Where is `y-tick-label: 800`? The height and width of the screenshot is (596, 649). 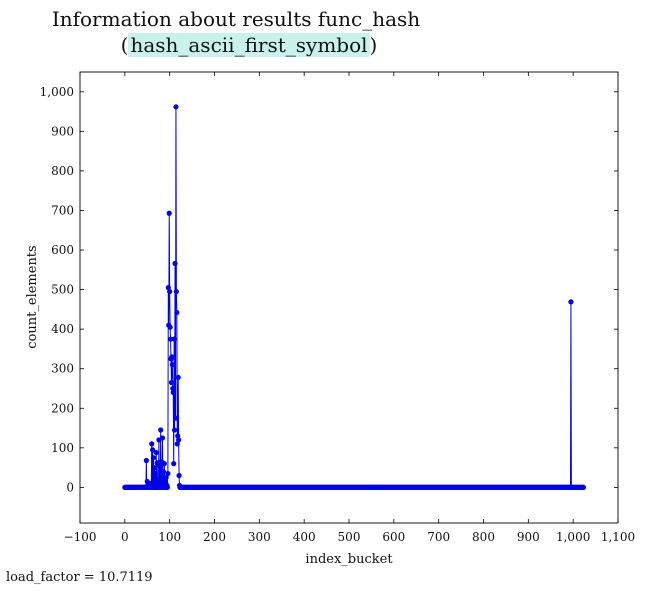 y-tick-label: 800 is located at coordinates (62, 171).